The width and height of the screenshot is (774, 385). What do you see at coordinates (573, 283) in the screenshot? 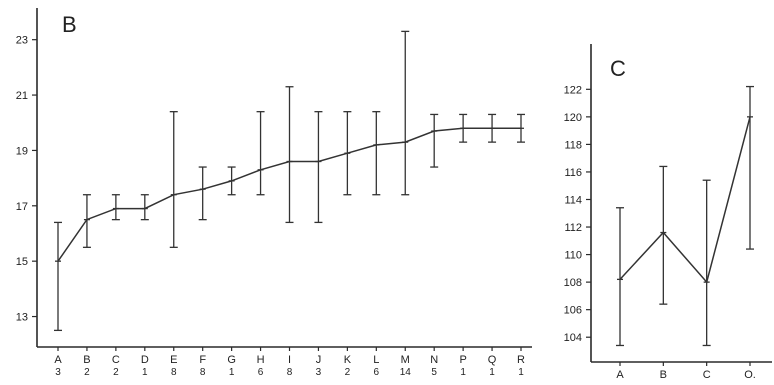
I see `panel-c-y-tick-label: 108` at bounding box center [573, 283].